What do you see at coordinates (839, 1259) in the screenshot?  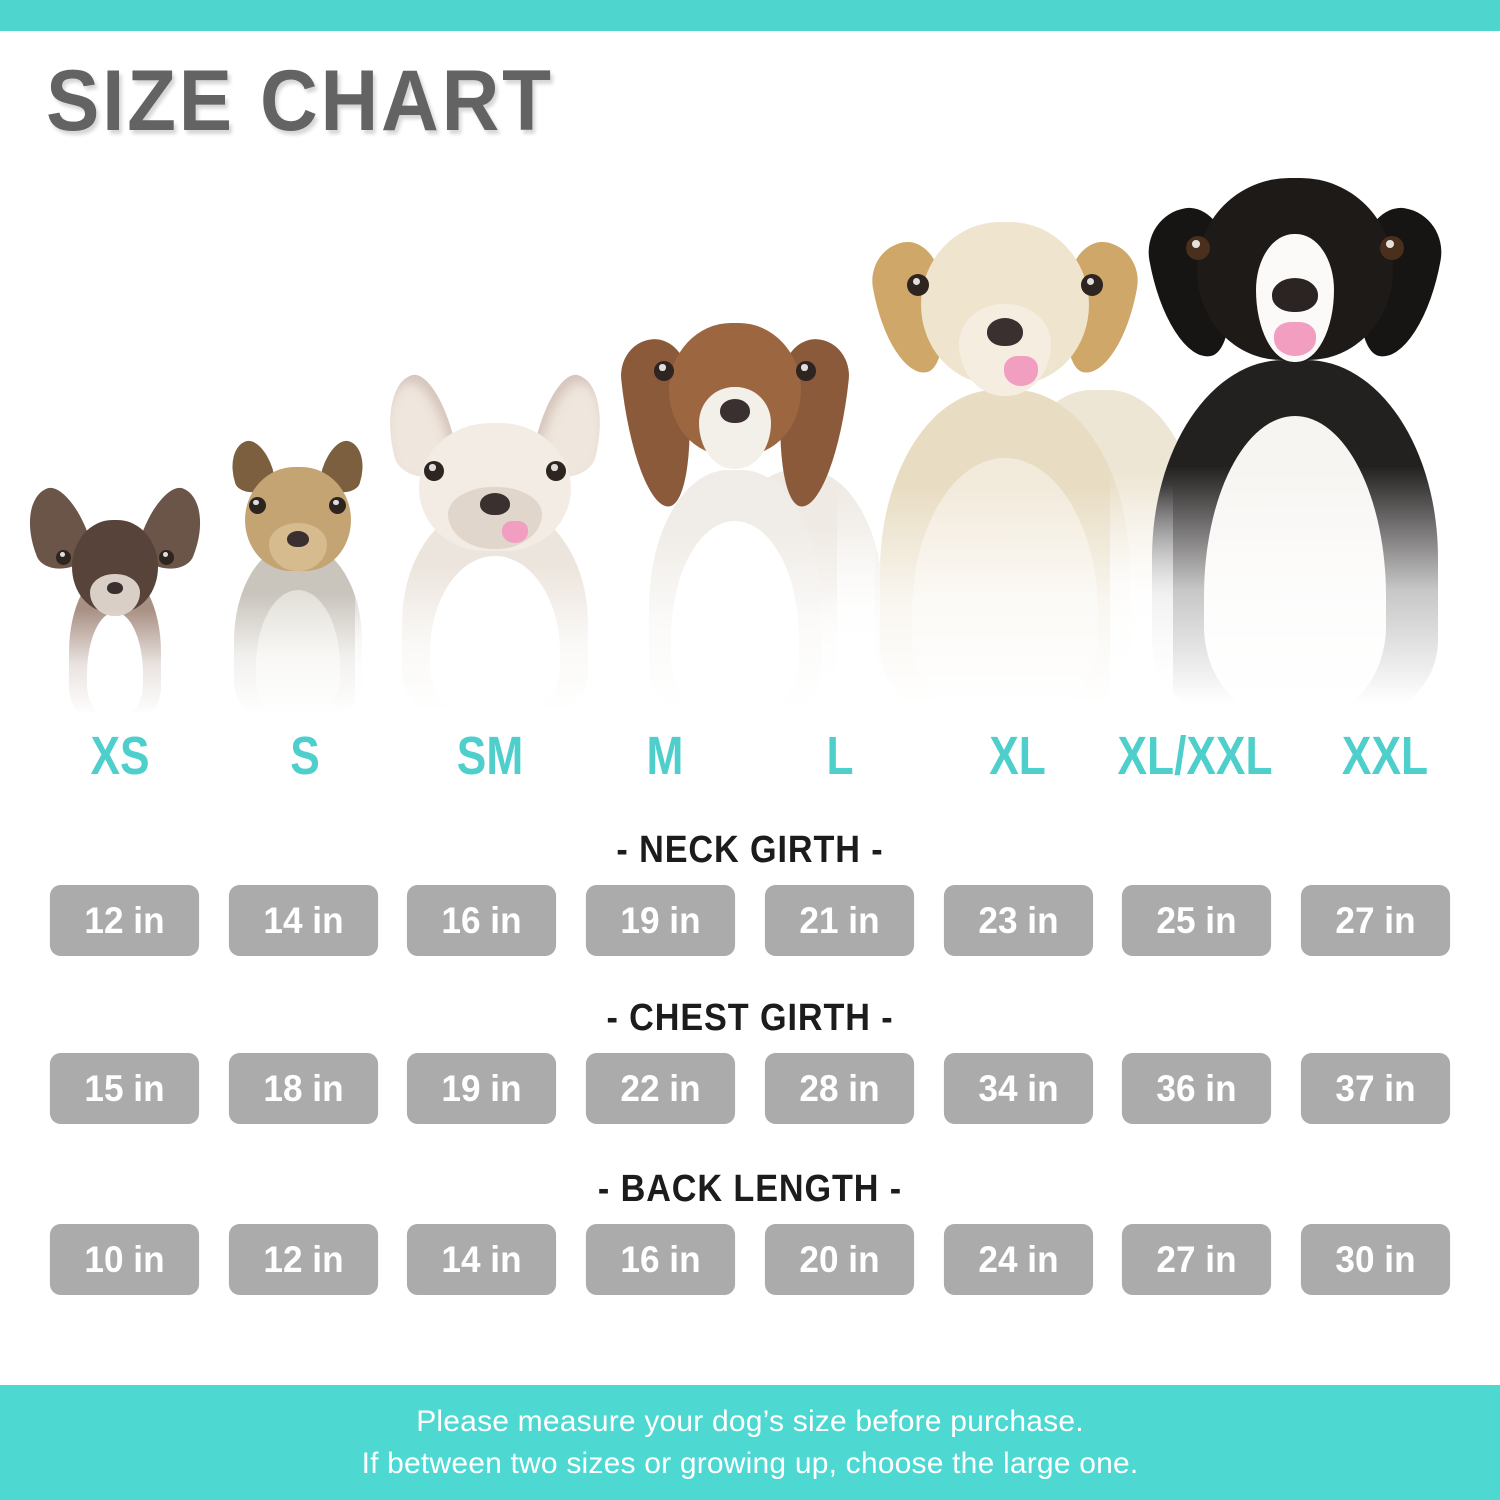 I see `measurement-pill: 20 in` at bounding box center [839, 1259].